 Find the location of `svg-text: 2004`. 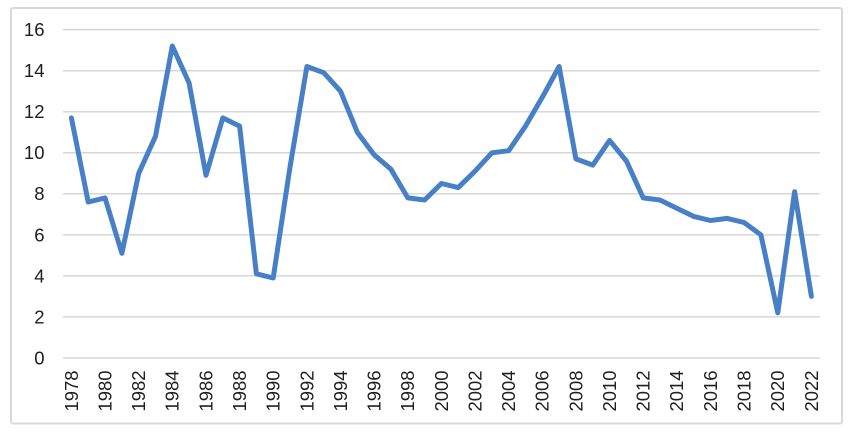

svg-text: 2004 is located at coordinates (508, 390).